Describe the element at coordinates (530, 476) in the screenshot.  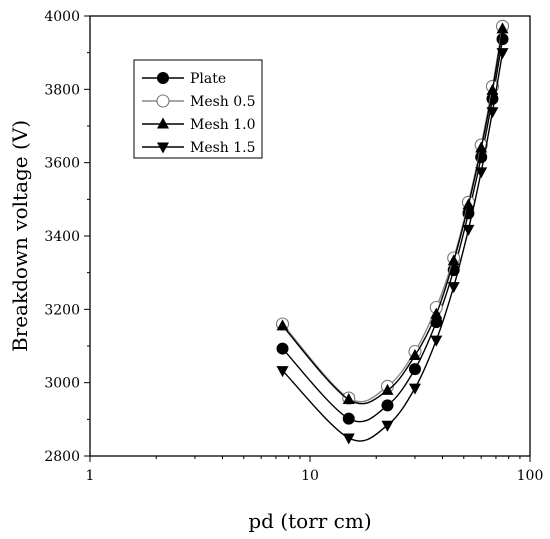
I see `x-tick-label: 100` at that location.